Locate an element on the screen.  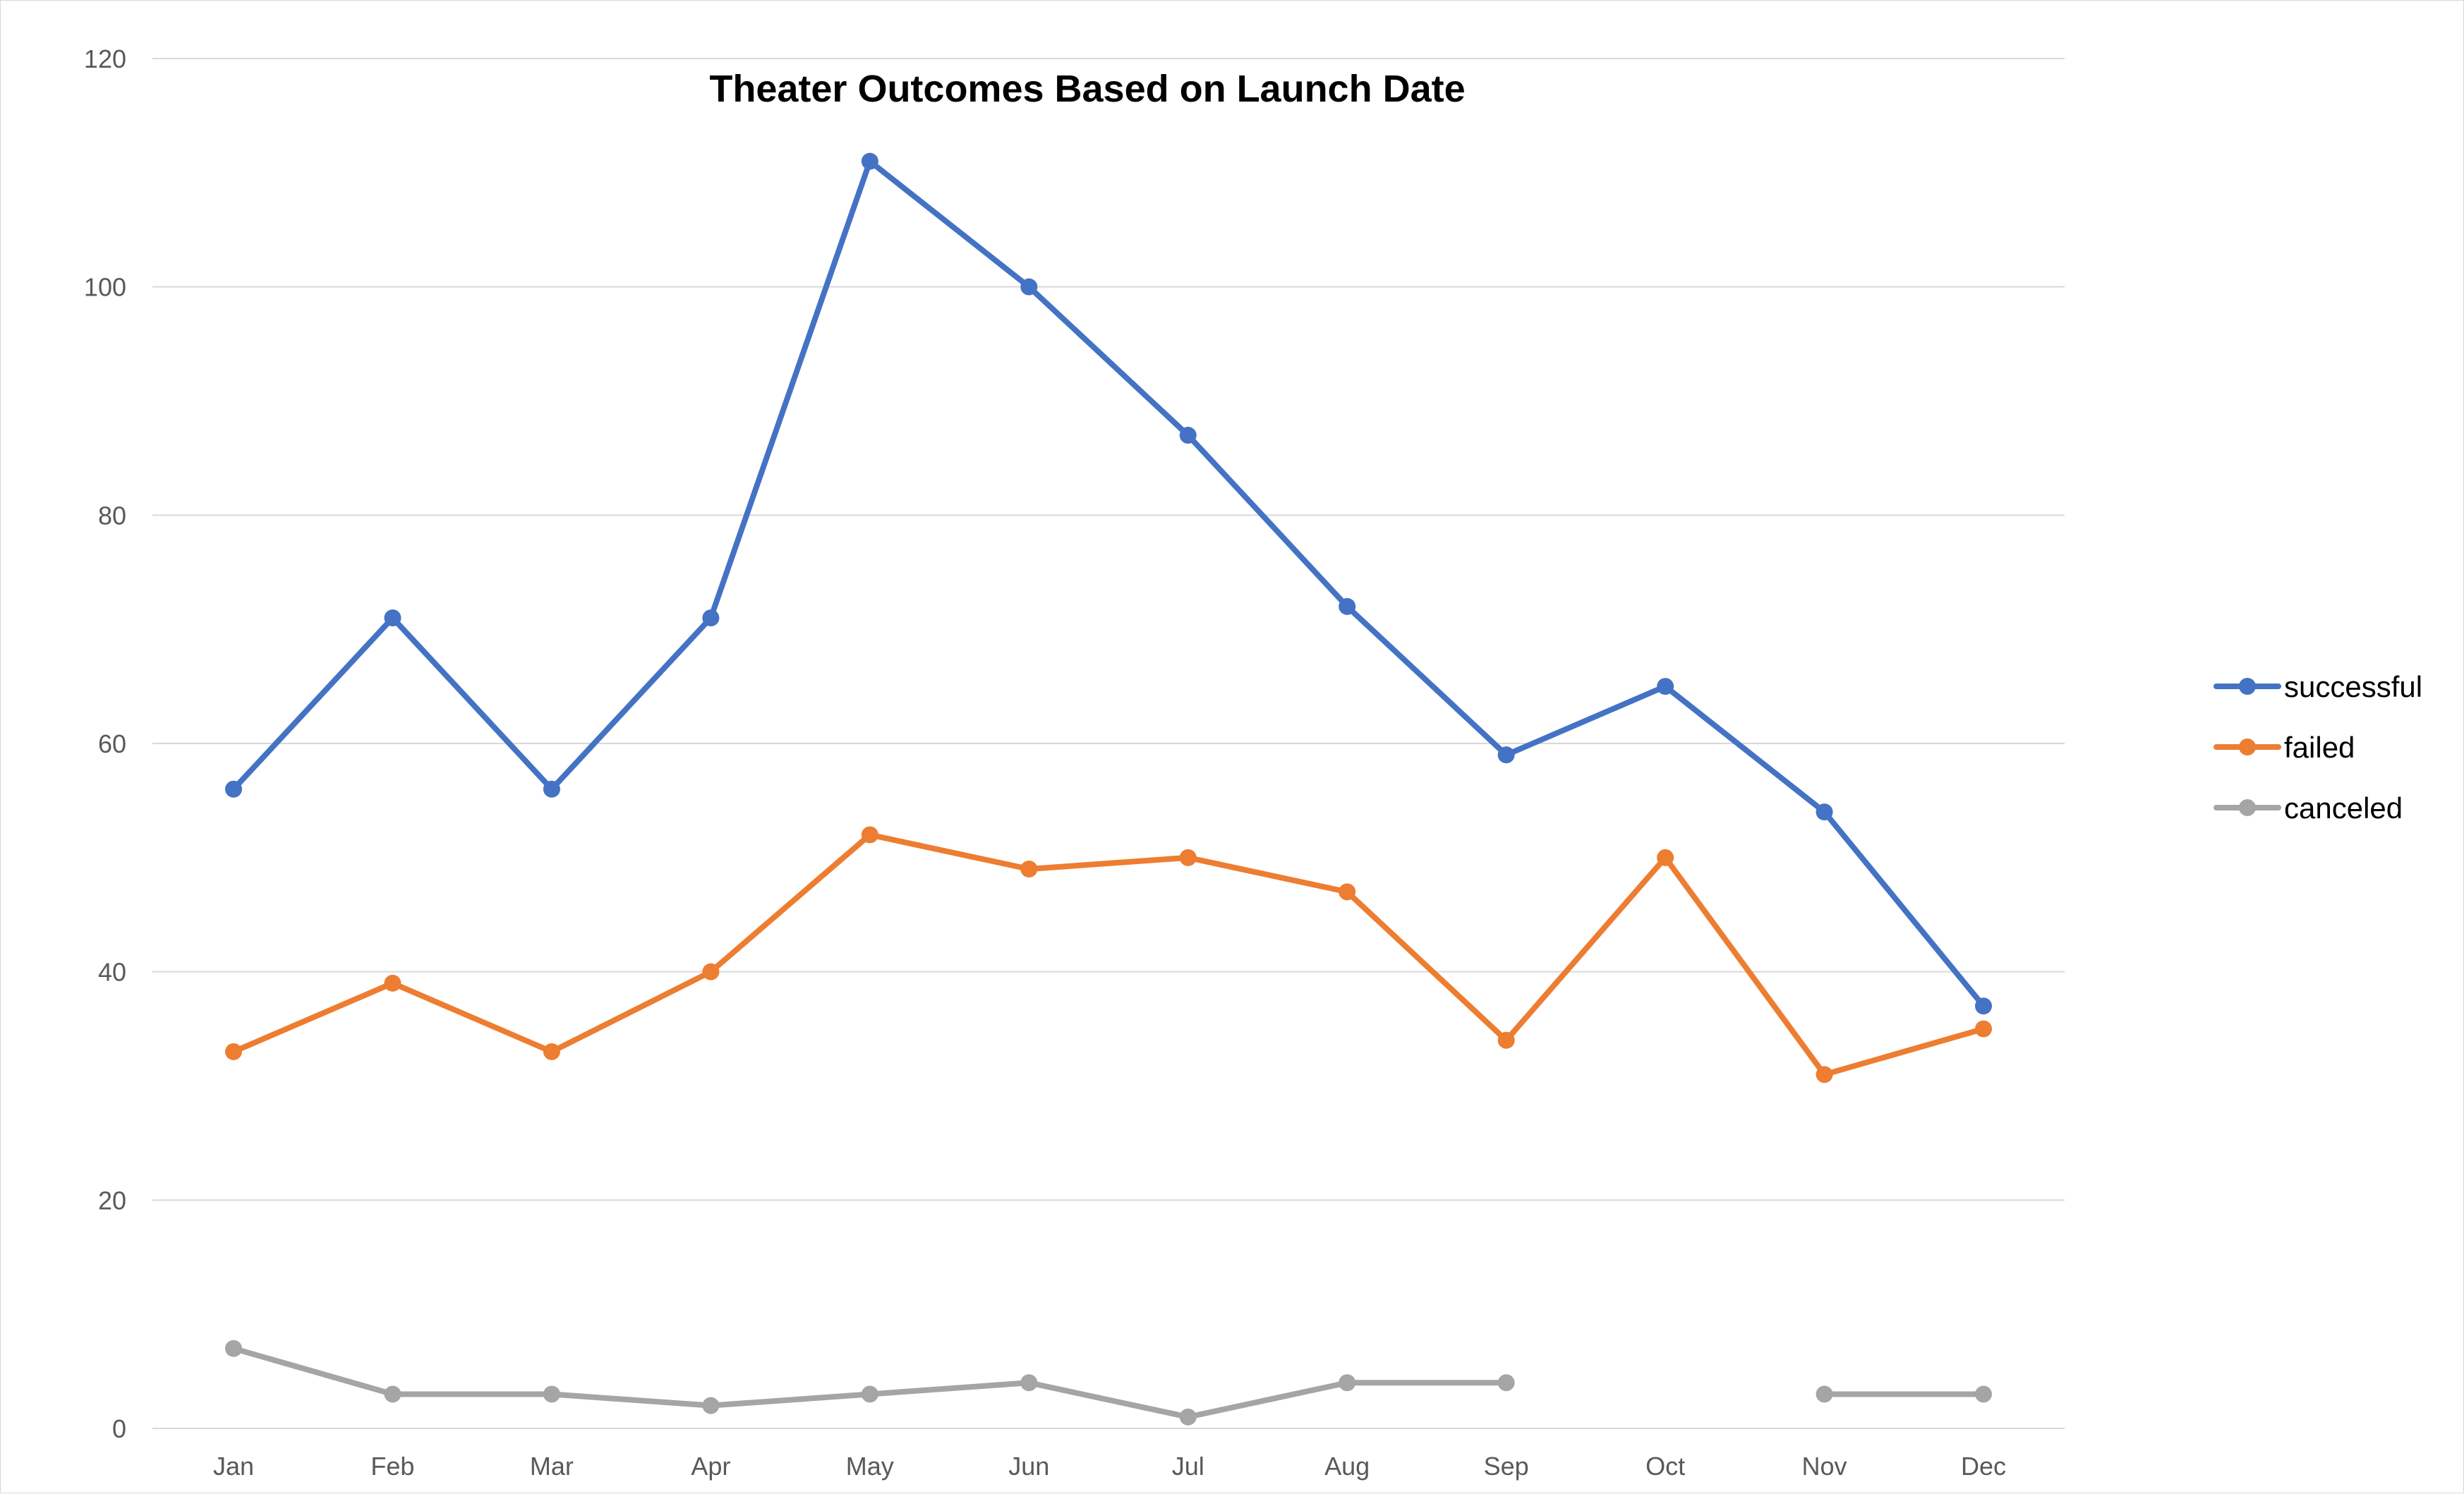
legend-label: canceled is located at coordinates (2343, 808).